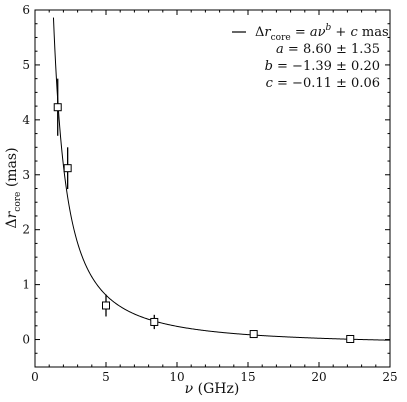 This screenshot has height=402, width=407. I want to click on y-axis-title: Δrcore (mas), so click(13, 187).